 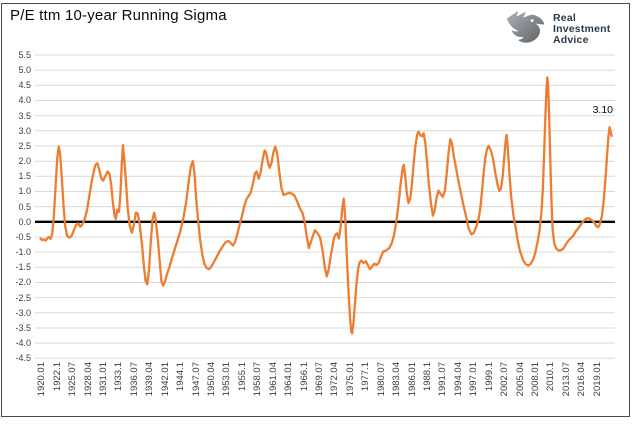 What do you see at coordinates (273, 379) in the screenshot?
I see `x-axis-label: 1961.04` at bounding box center [273, 379].